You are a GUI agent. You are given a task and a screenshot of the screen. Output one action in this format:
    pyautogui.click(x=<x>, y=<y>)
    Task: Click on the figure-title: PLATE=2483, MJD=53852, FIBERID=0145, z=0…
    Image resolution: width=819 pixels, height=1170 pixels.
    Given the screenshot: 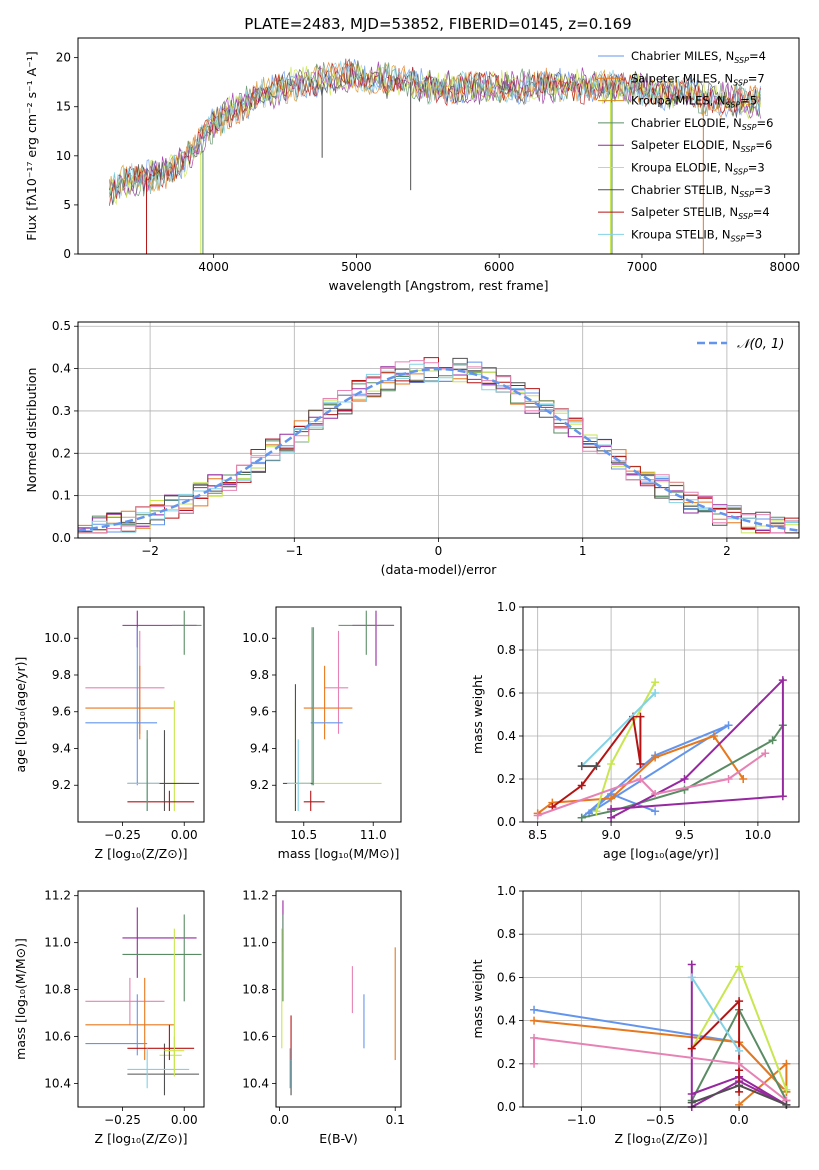 What is the action you would take?
    pyautogui.click(x=437, y=24)
    